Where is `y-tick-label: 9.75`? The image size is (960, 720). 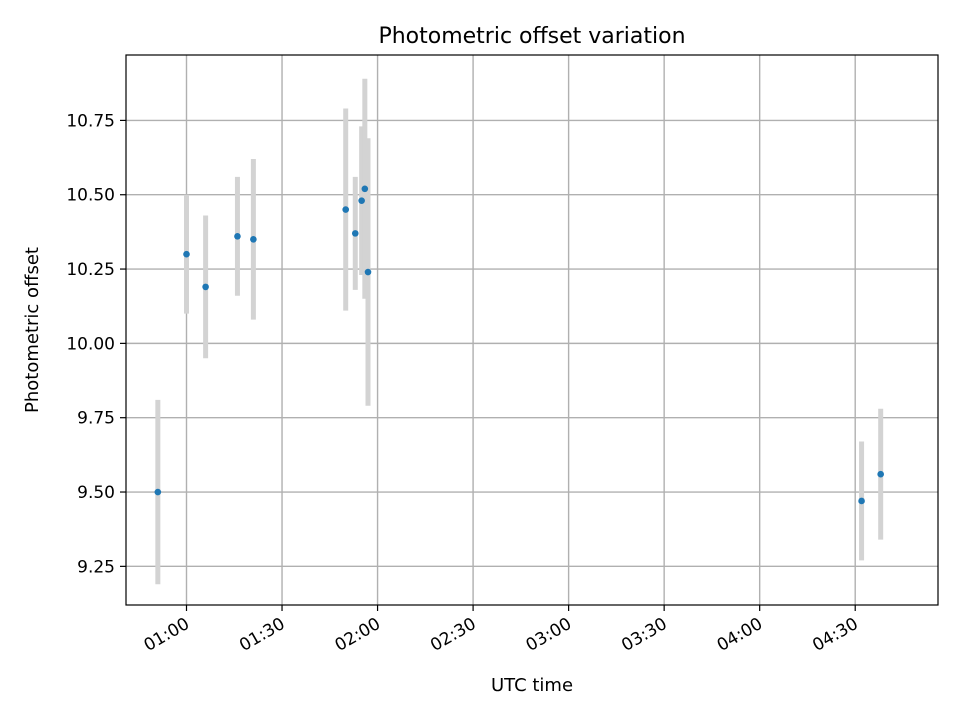
y-tick-label: 9.75 is located at coordinates (96, 419).